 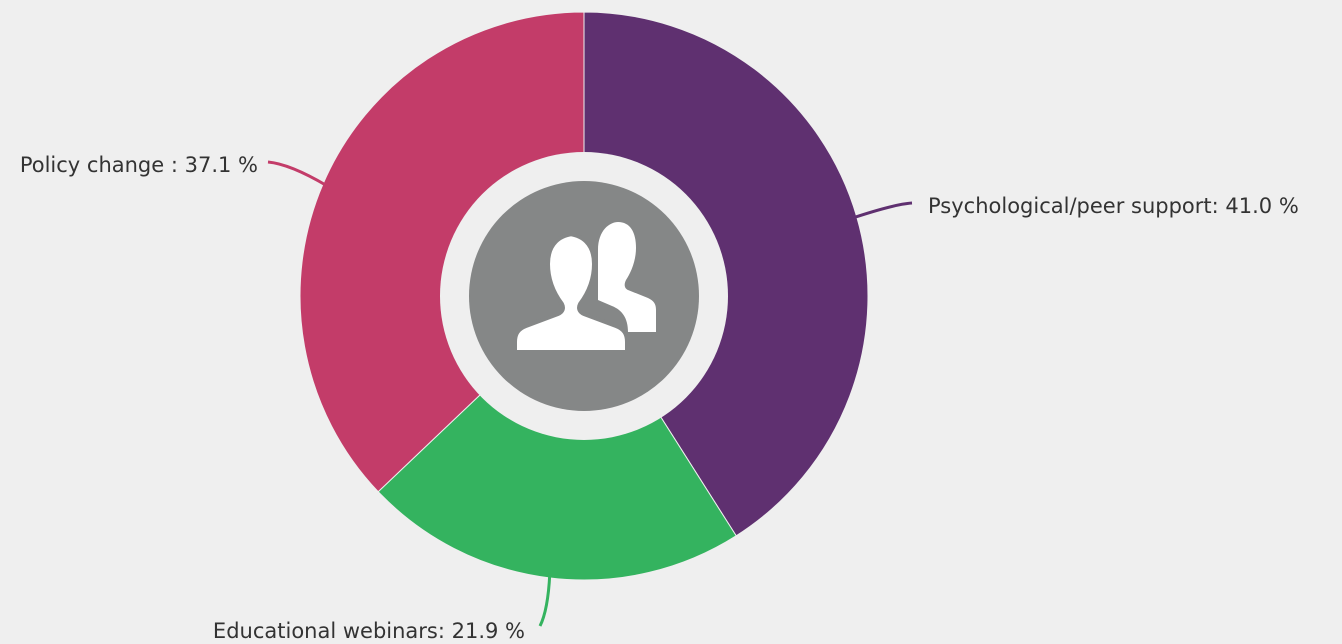 What do you see at coordinates (139, 165) in the screenshot?
I see `slice-label: Policy change : 37.1 %` at bounding box center [139, 165].